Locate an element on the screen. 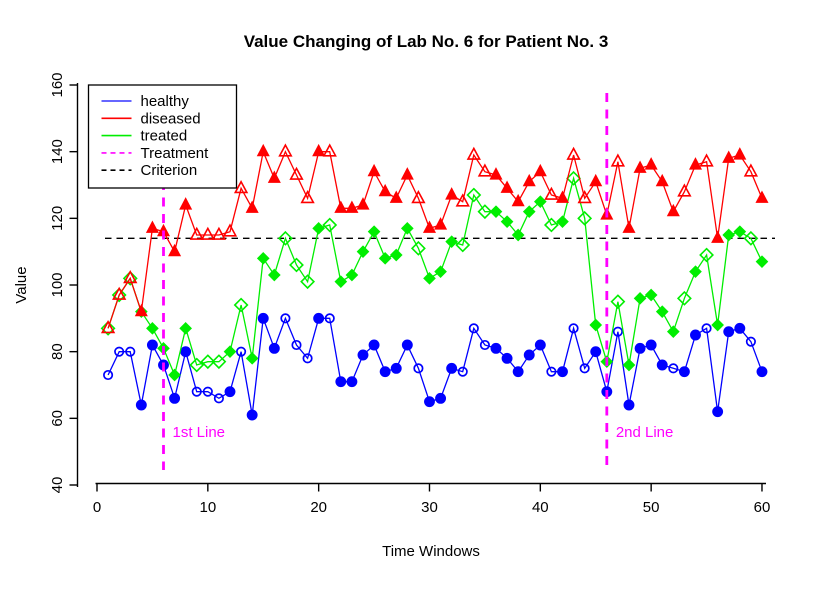  legend-label-4: Criterion is located at coordinates (169, 170).